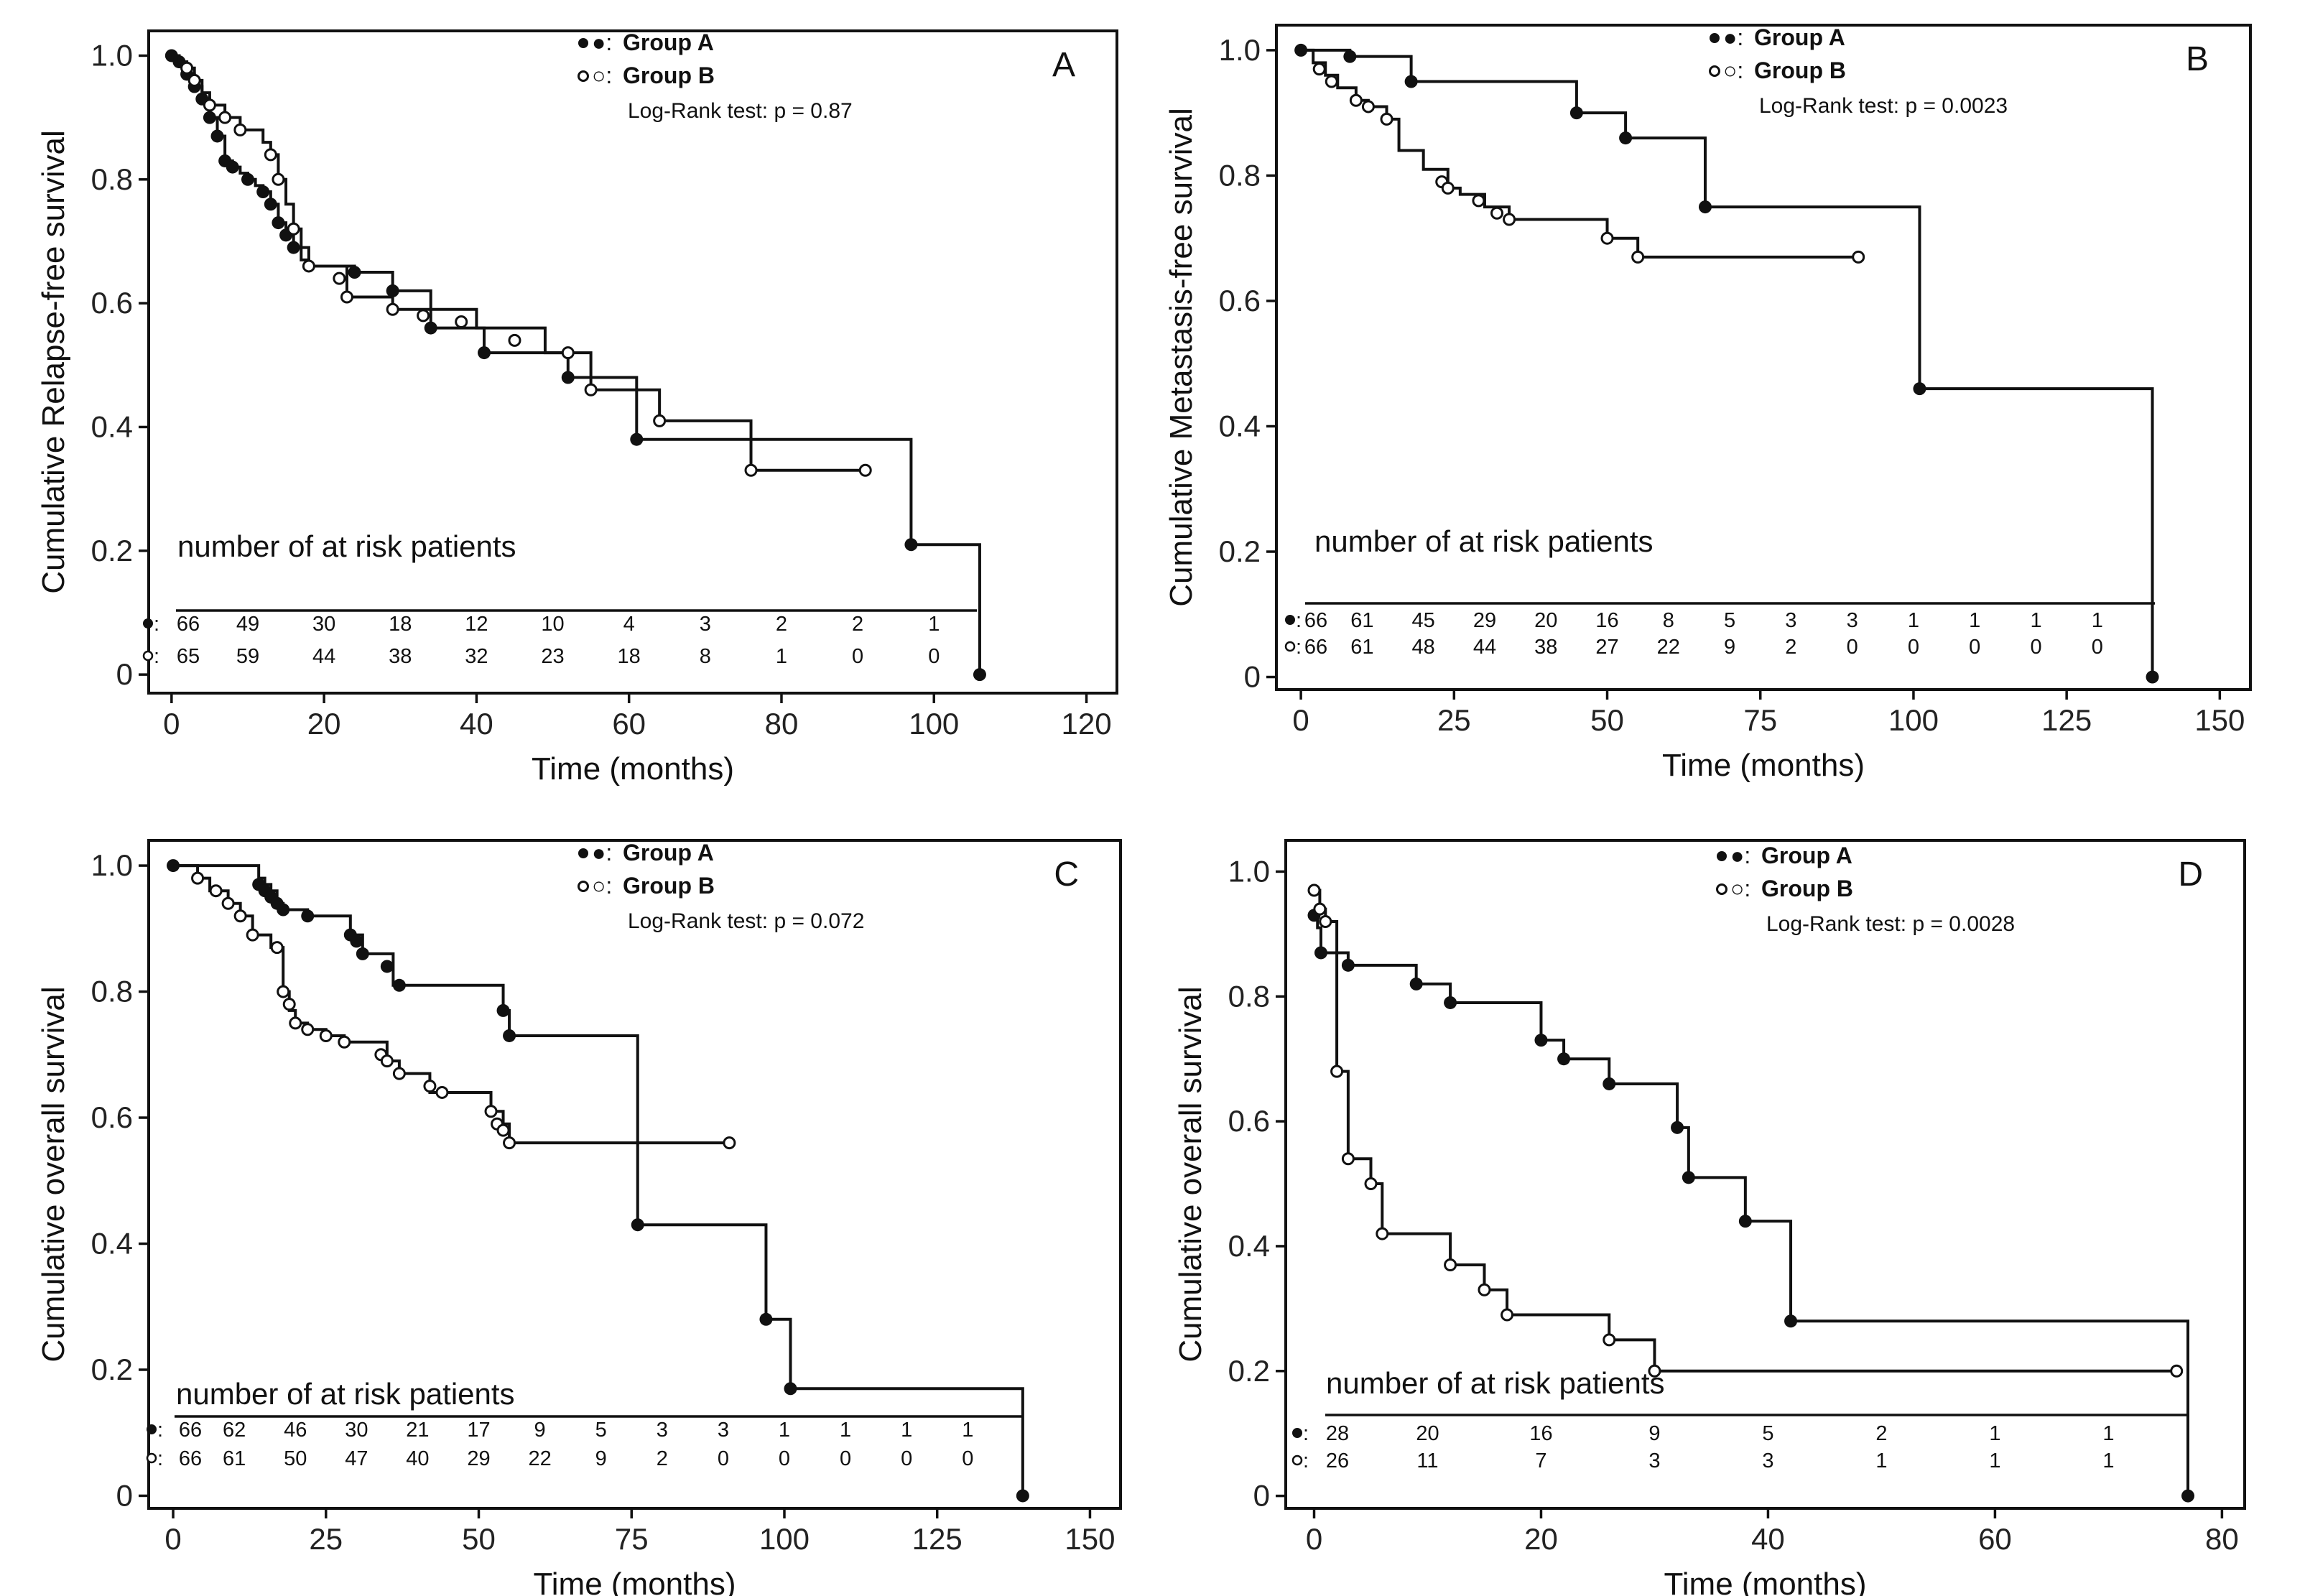 This screenshot has height=1596, width=2305. I want to click on at-risk-colon-a: :, so click(1299, 620).